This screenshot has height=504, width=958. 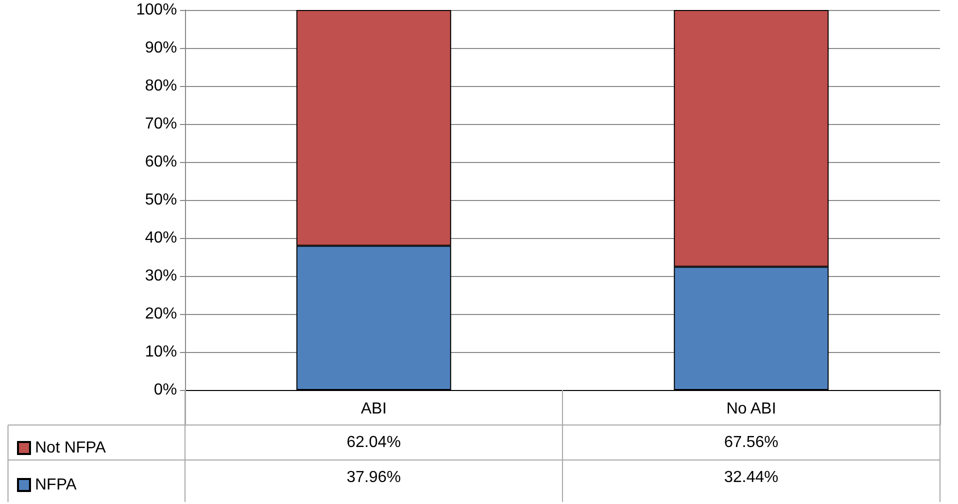 What do you see at coordinates (165, 390) in the screenshot?
I see `y-tick-label: 0%` at bounding box center [165, 390].